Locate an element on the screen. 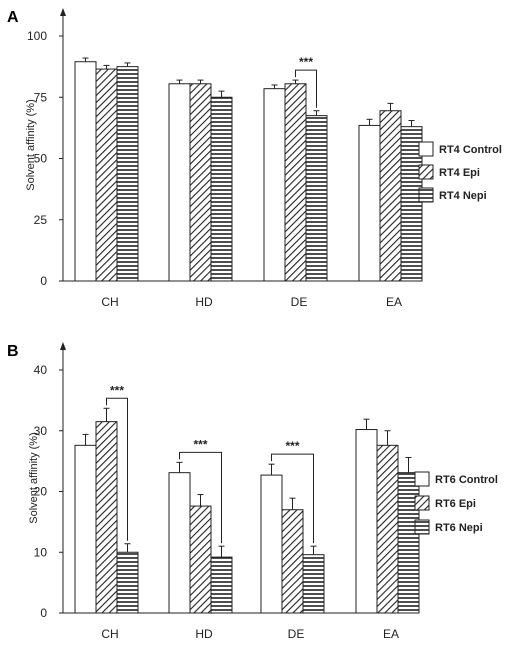 The height and width of the screenshot is (645, 510). panel-label: B is located at coordinates (13, 351).